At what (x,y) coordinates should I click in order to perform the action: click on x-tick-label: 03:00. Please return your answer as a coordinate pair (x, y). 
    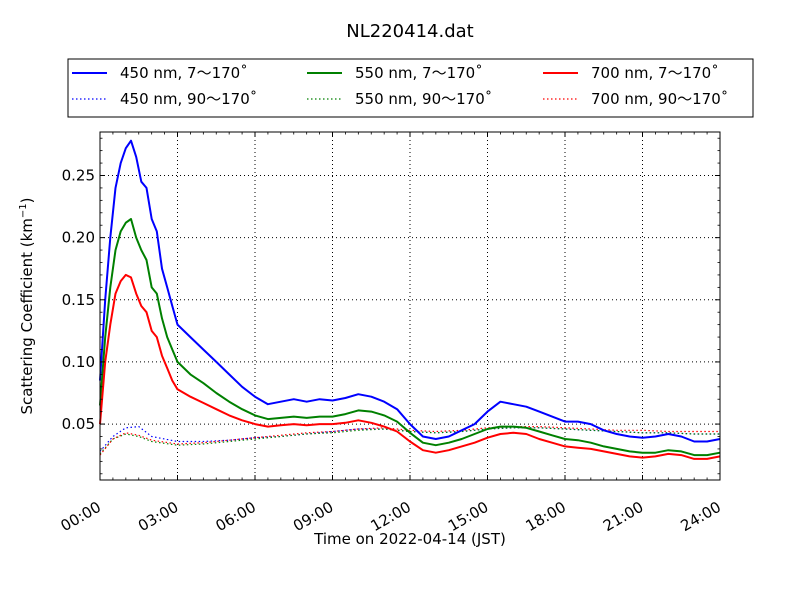
    Looking at the image, I should click on (158, 516).